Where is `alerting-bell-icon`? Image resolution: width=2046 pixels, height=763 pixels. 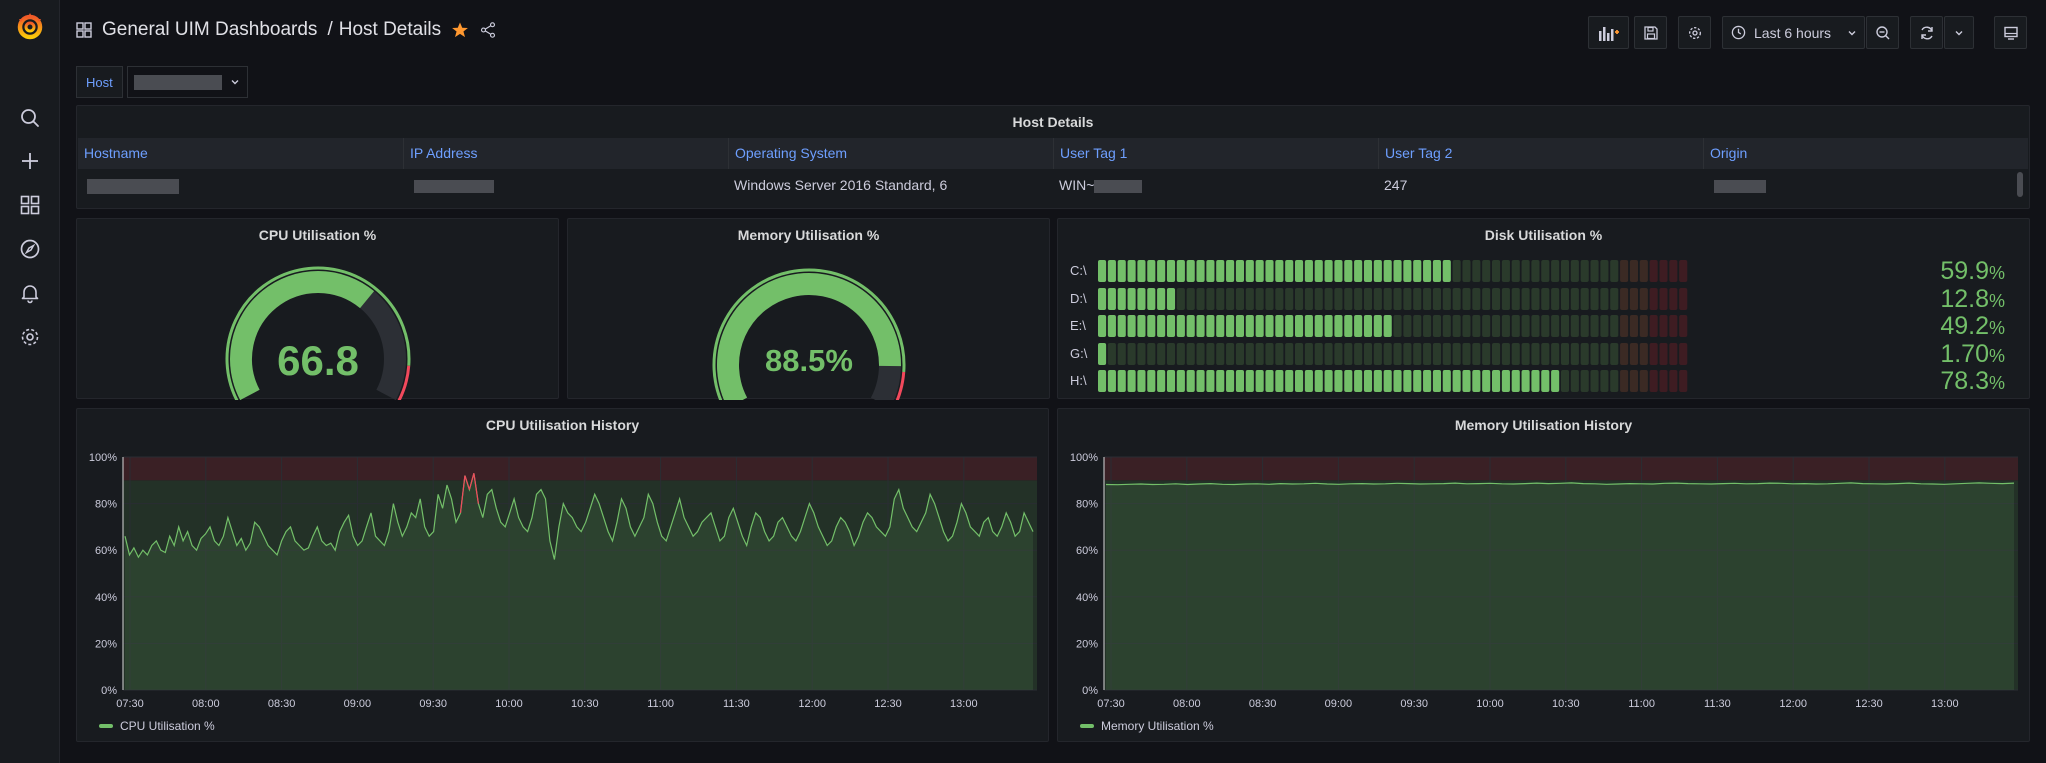
alerting-bell-icon is located at coordinates (30, 293).